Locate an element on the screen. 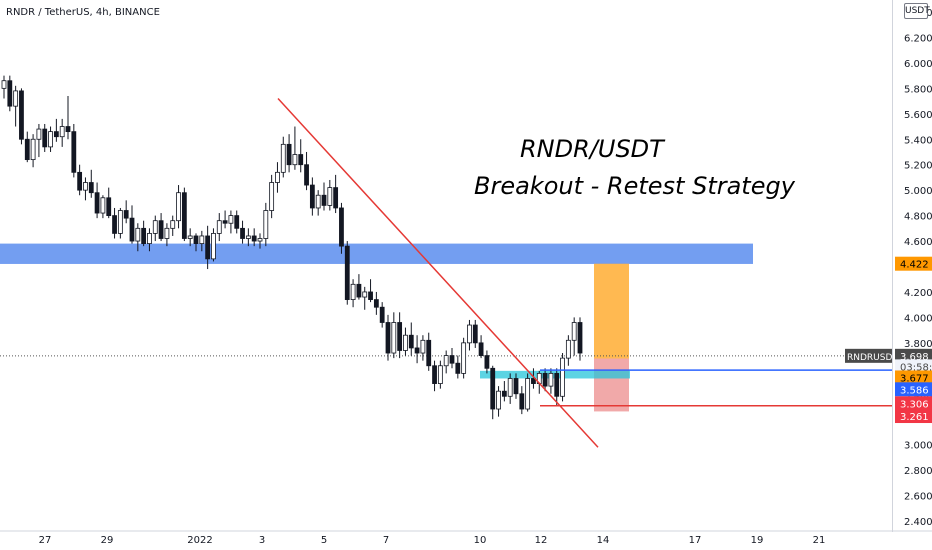  price-label-text: 3.586 is located at coordinates (914, 390).